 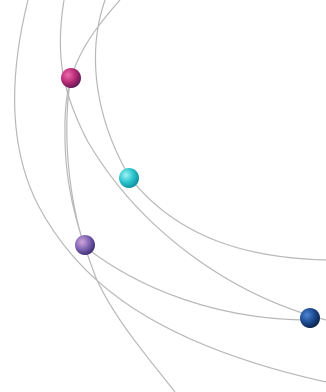 I want to click on magenta-dot, so click(x=71, y=78).